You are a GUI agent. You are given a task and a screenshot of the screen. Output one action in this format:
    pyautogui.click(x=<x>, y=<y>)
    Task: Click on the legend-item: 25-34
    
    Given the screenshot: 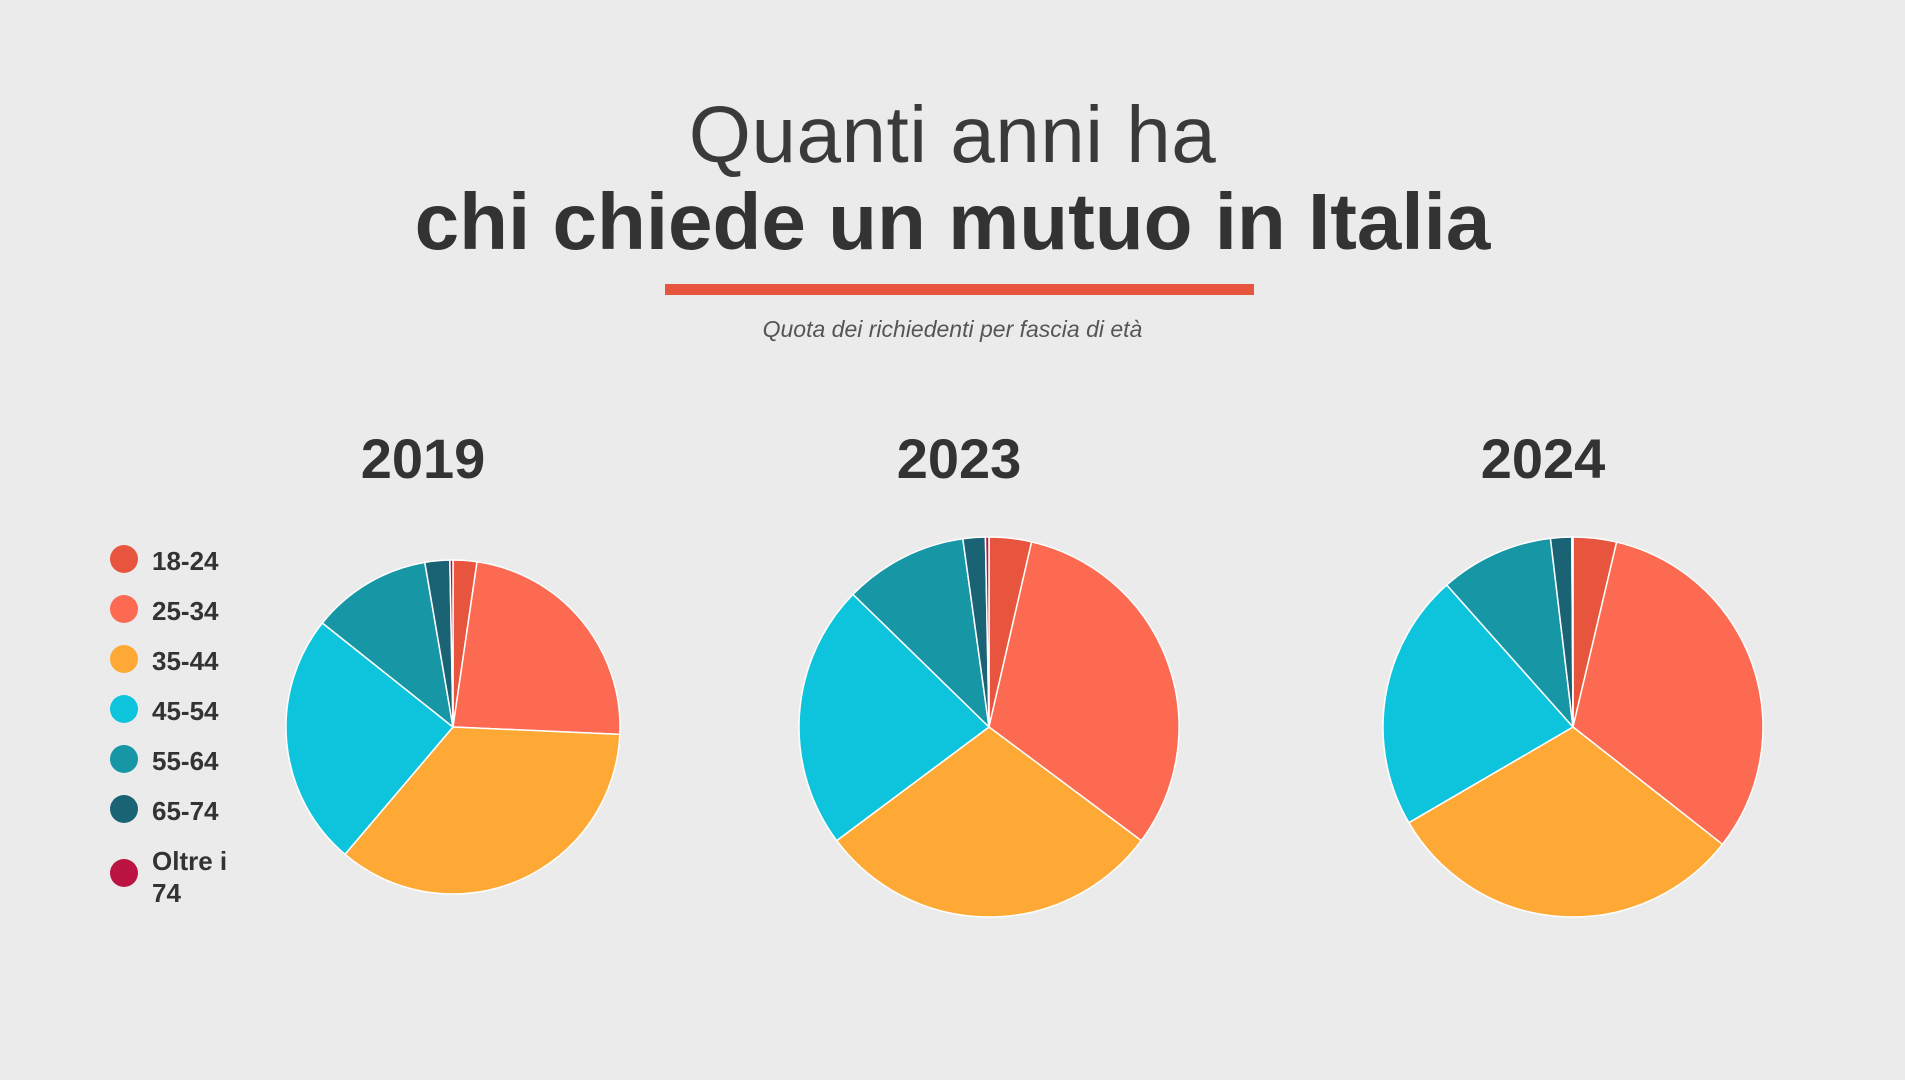 What is the action you would take?
    pyautogui.click(x=180, y=611)
    